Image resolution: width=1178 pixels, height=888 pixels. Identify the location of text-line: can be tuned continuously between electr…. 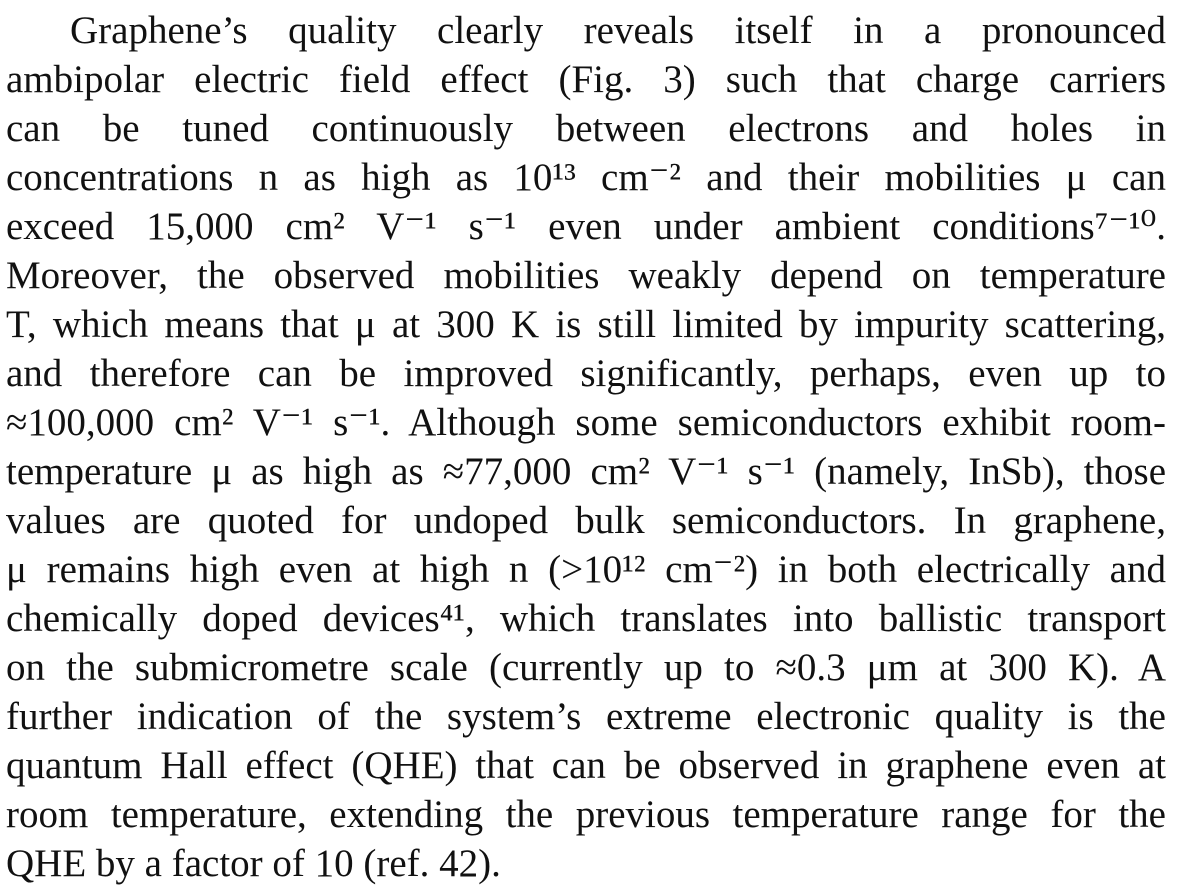
(586, 128).